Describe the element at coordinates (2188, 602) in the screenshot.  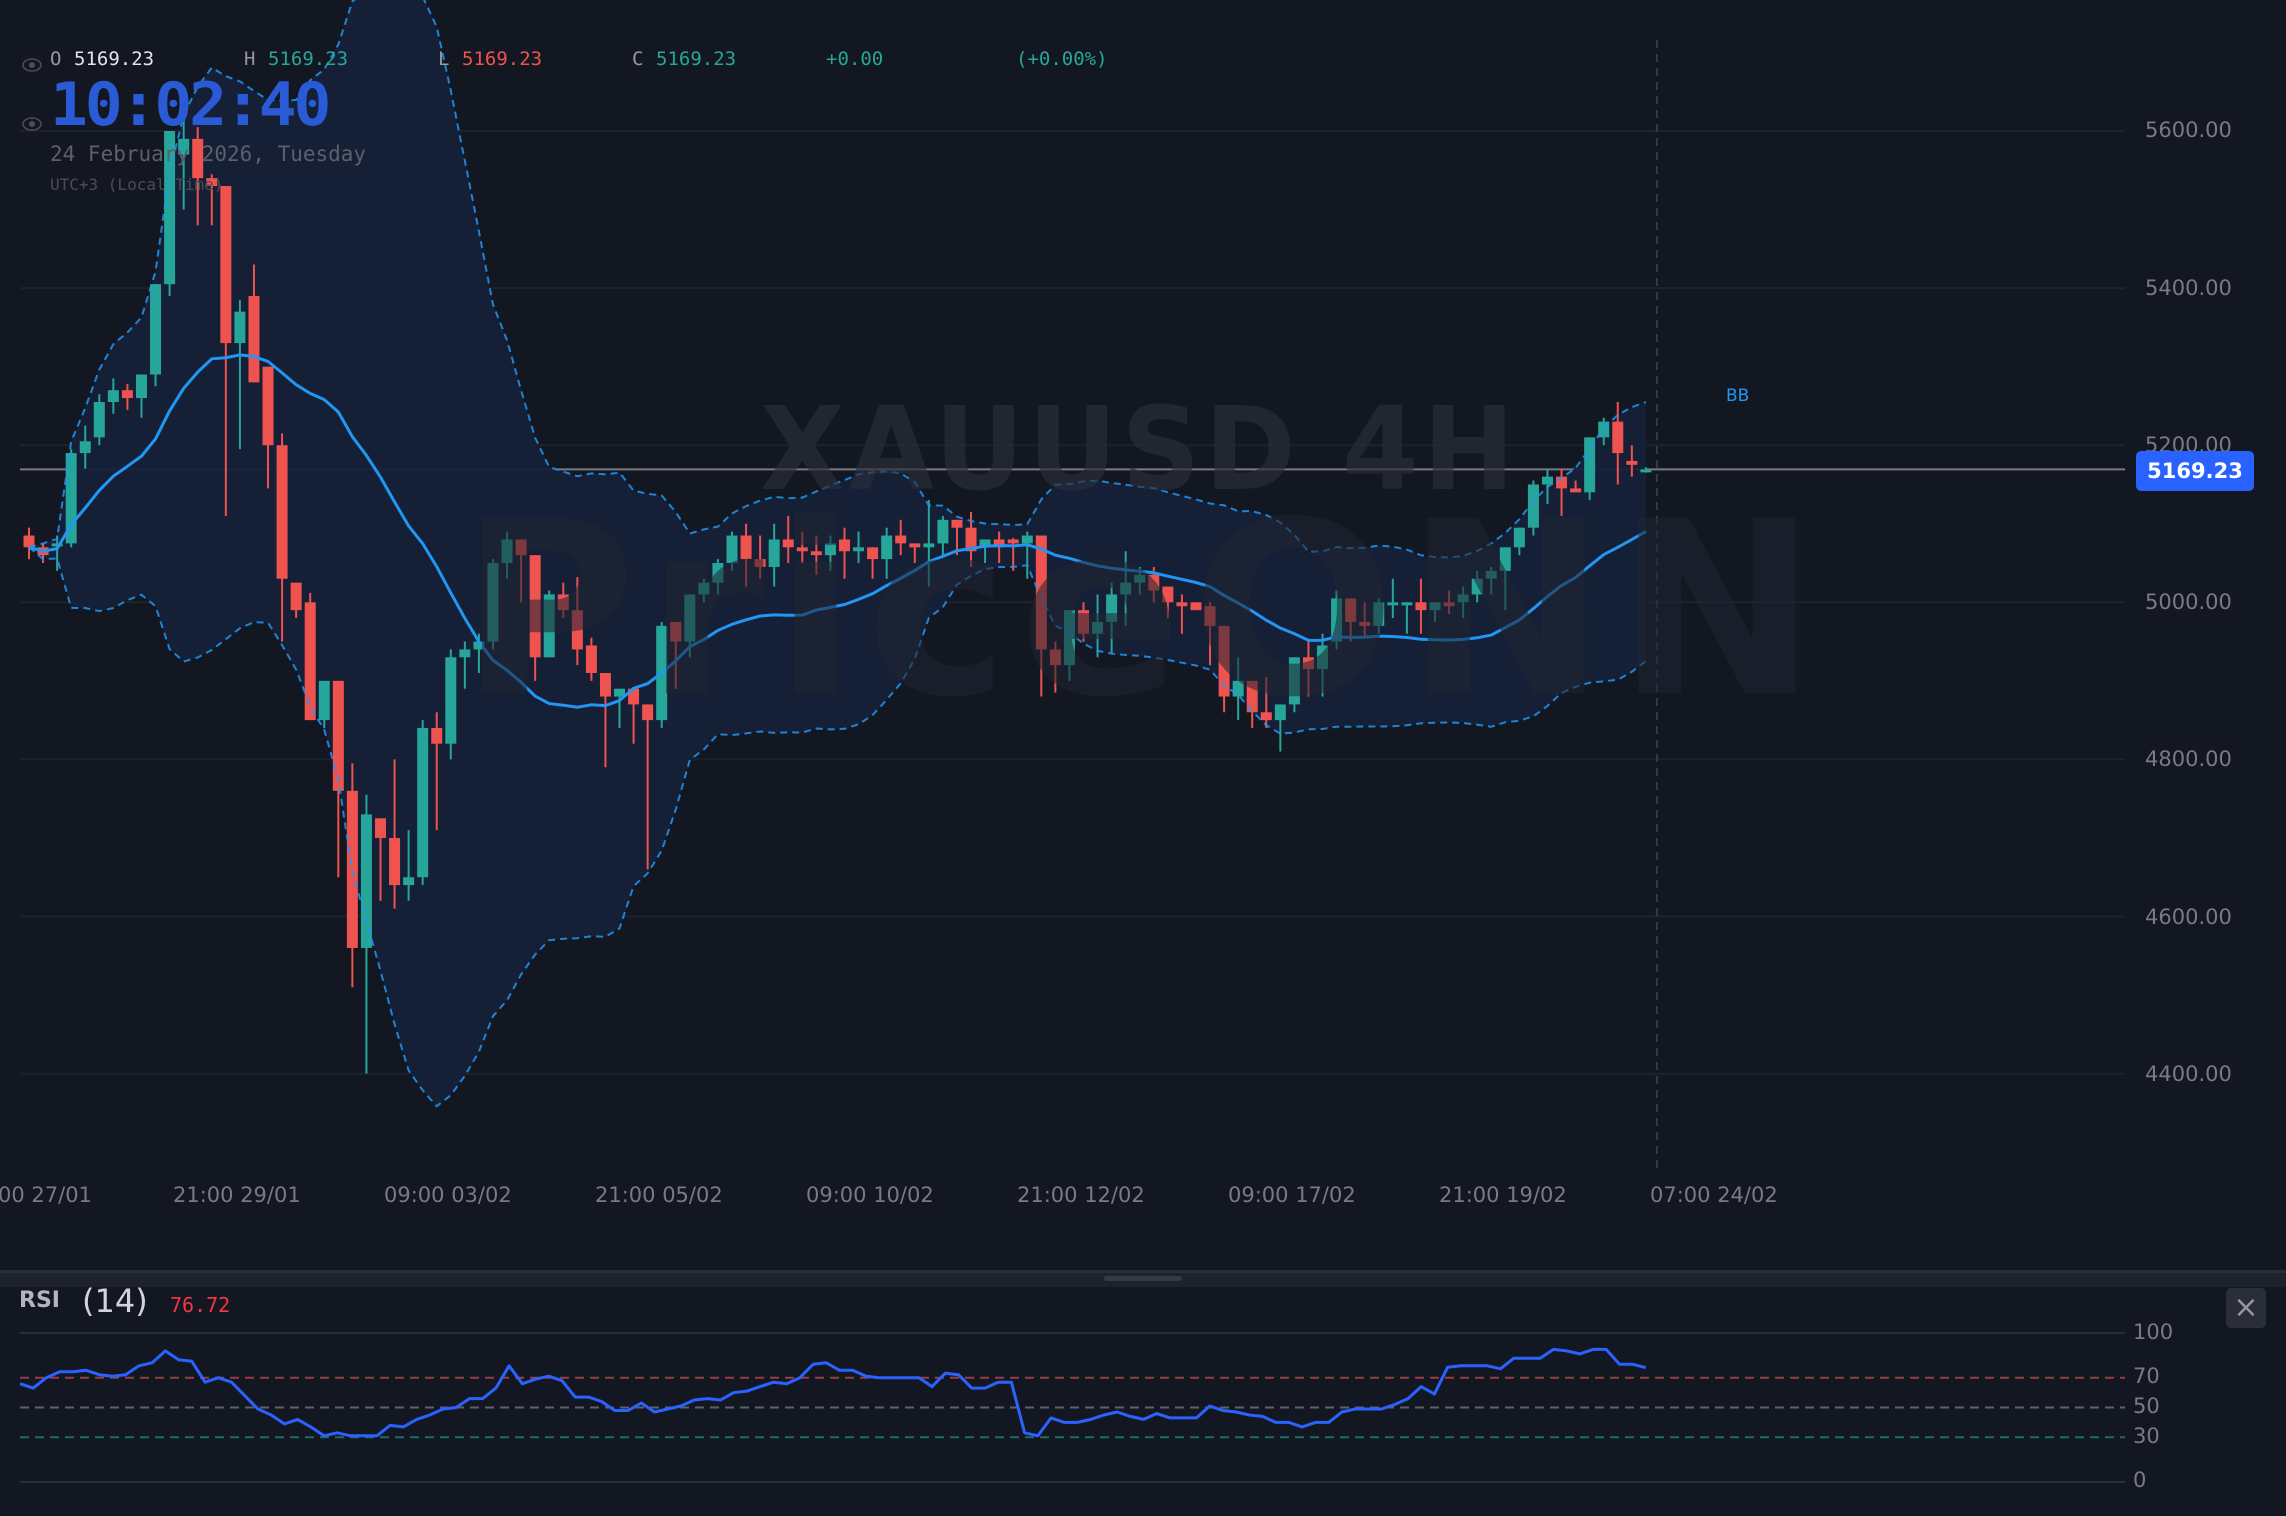
I see `price-axis-label: 5000.00` at that location.